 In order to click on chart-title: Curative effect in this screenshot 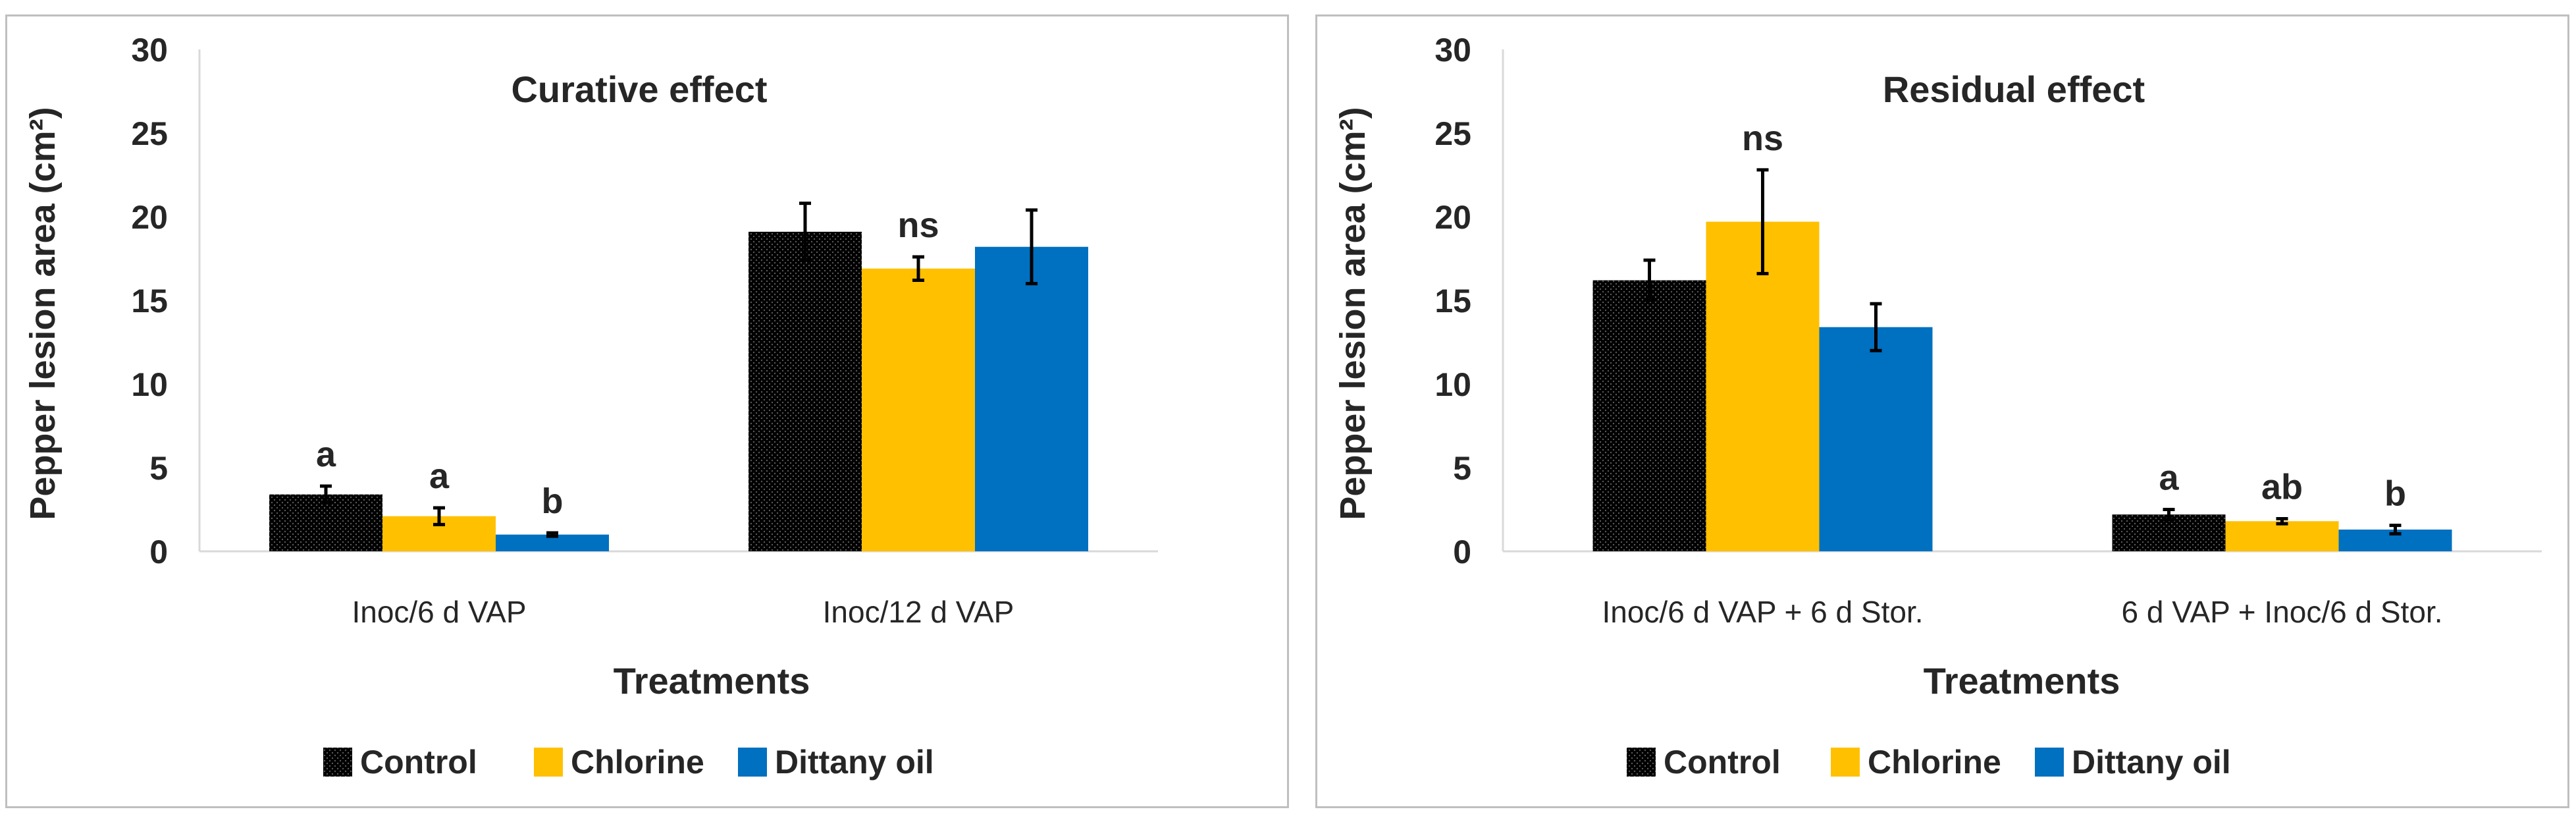, I will do `click(639, 89)`.